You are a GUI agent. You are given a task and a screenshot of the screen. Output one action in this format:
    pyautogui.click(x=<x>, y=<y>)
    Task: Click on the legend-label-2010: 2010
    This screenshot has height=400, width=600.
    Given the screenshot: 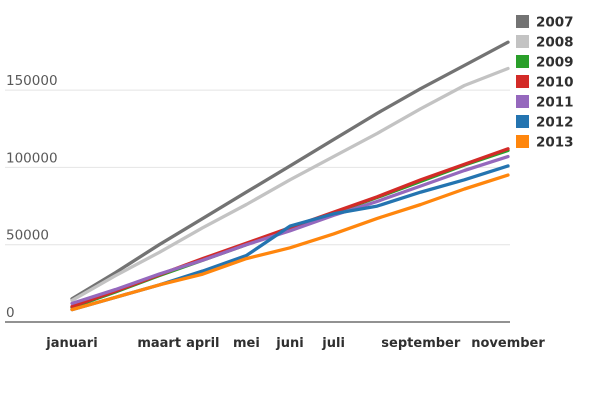 What is the action you would take?
    pyautogui.click(x=555, y=83)
    